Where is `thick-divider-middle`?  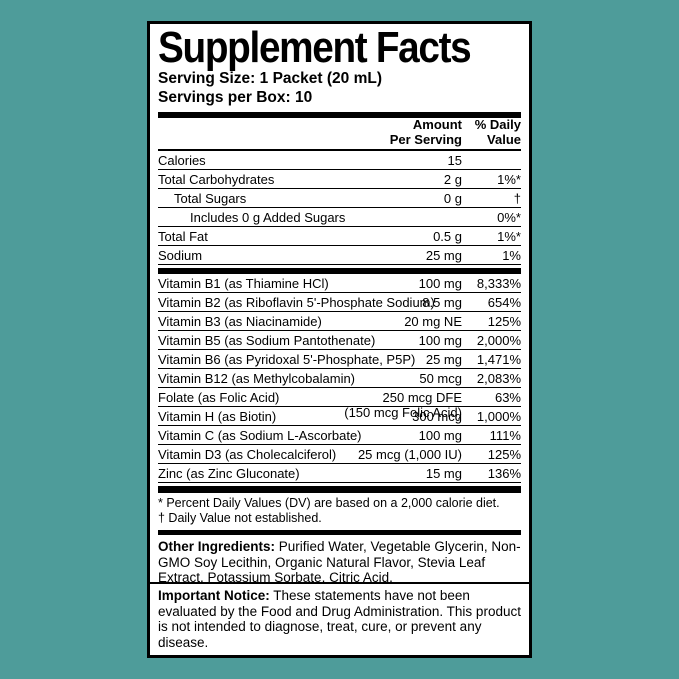
thick-divider-middle is located at coordinates (339, 271).